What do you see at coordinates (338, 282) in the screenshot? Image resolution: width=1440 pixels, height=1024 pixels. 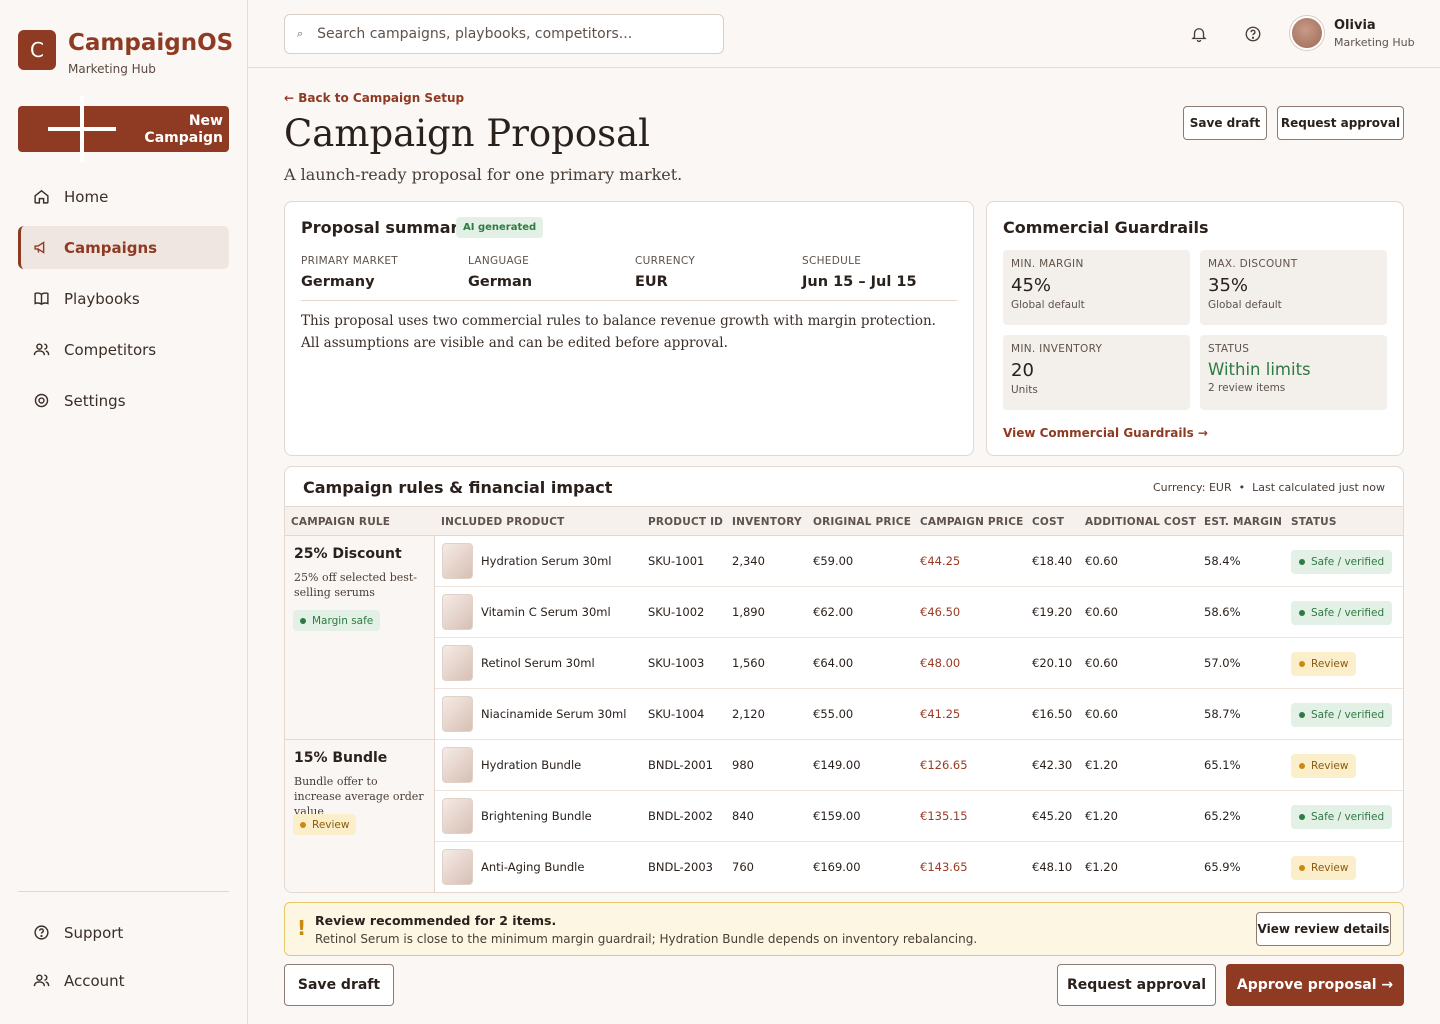 I see `meta-value: Germany` at bounding box center [338, 282].